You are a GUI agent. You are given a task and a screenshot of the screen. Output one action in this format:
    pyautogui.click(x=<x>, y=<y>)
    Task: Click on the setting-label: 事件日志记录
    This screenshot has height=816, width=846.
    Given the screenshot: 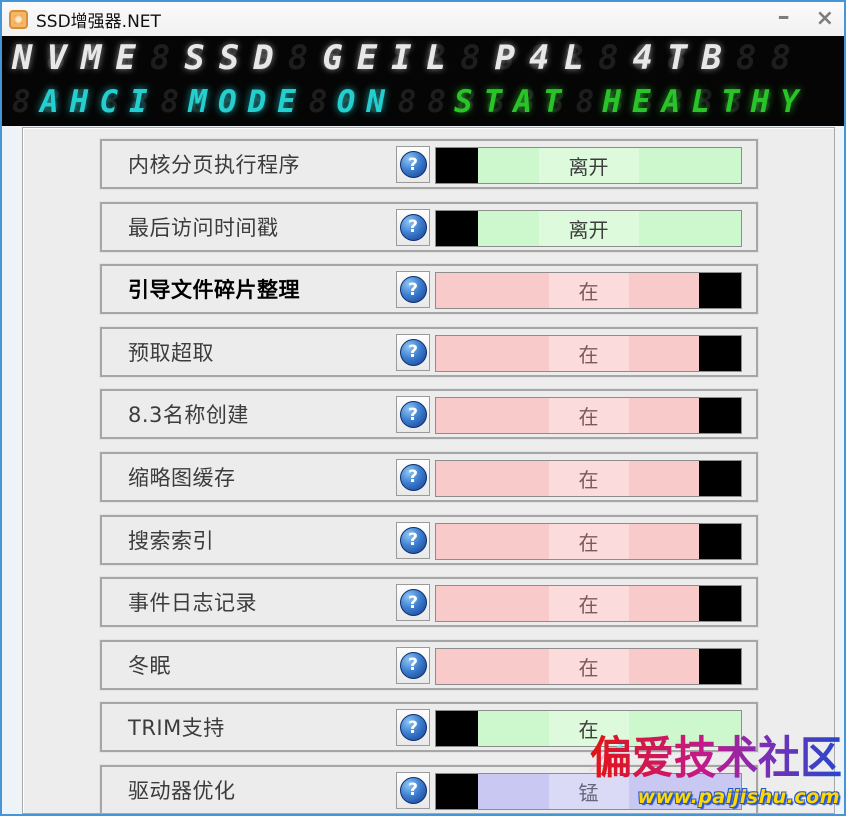 What is the action you would take?
    pyautogui.click(x=192, y=603)
    